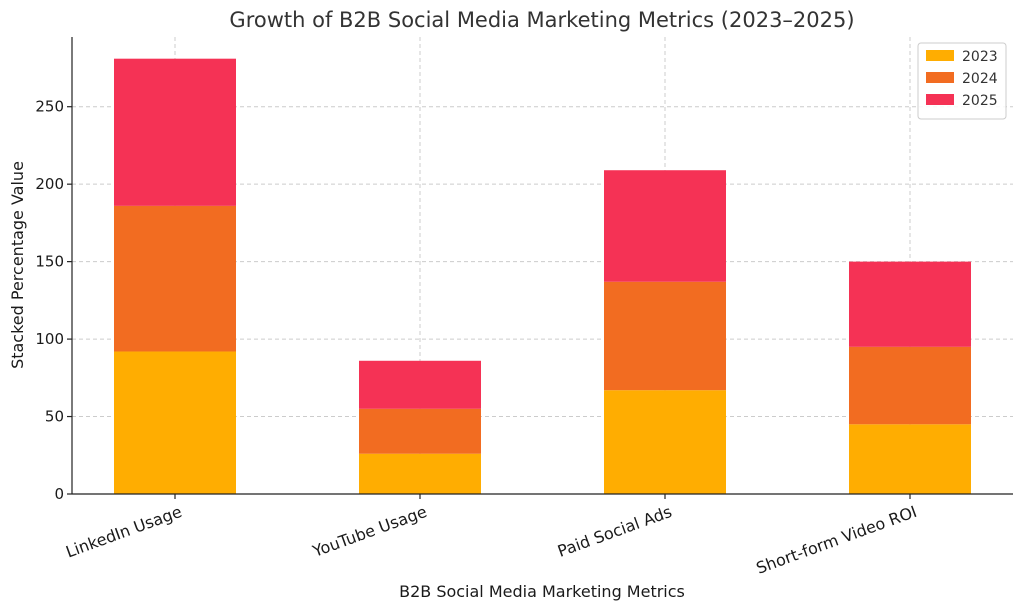 The height and width of the screenshot is (611, 1024). Describe the element at coordinates (54, 417) in the screenshot. I see `y-tick-label: 50` at that location.